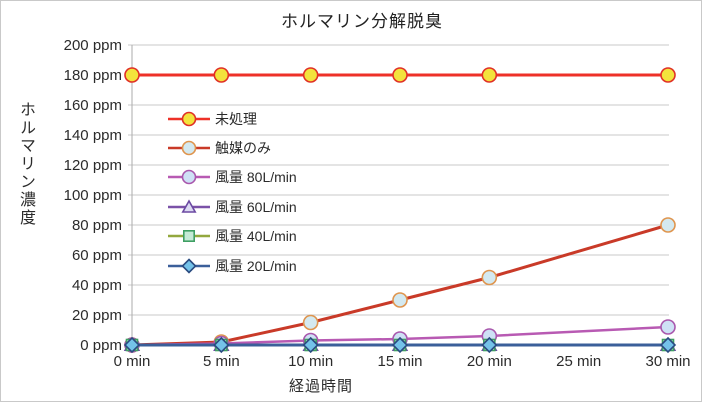  Describe the element at coordinates (256, 265) in the screenshot. I see `legend-label: 風量 20L/min` at that location.